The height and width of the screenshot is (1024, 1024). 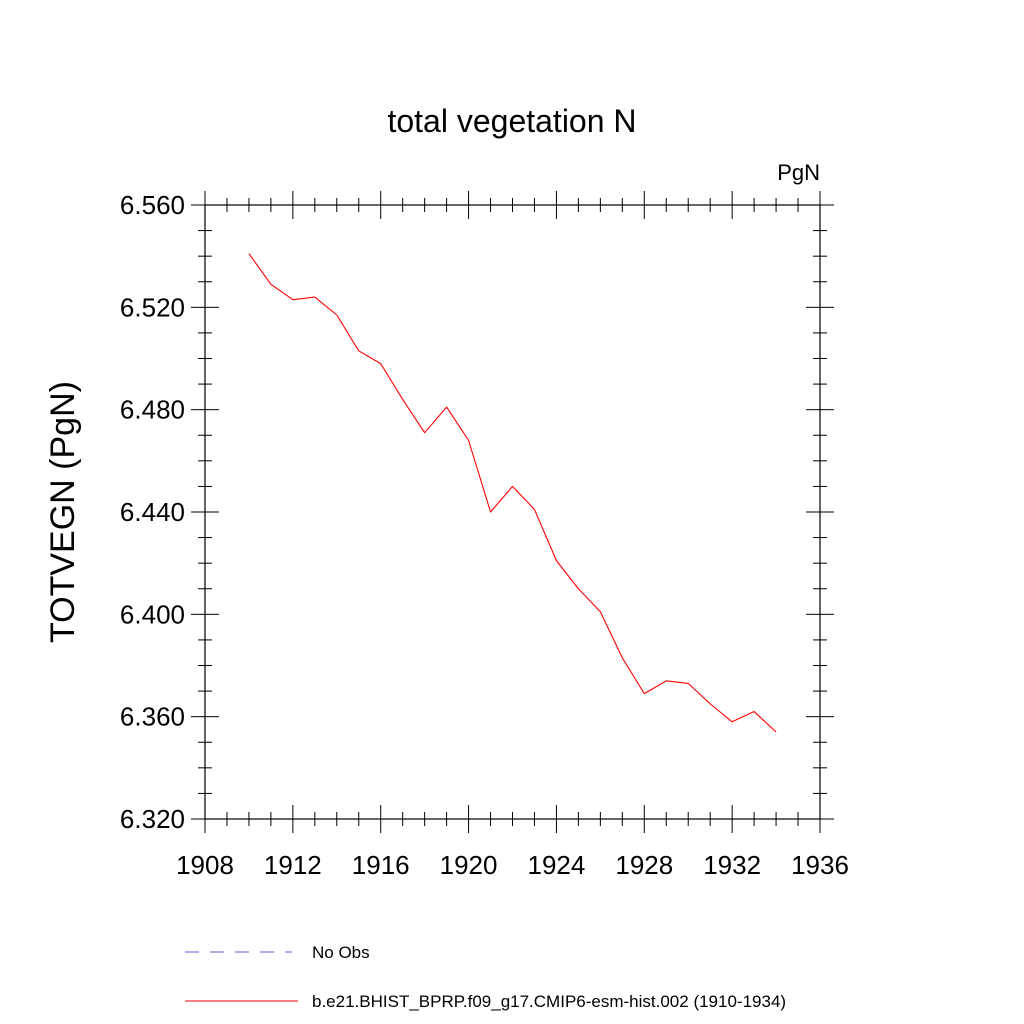 What do you see at coordinates (469, 865) in the screenshot?
I see `x-tick-label: 1920` at bounding box center [469, 865].